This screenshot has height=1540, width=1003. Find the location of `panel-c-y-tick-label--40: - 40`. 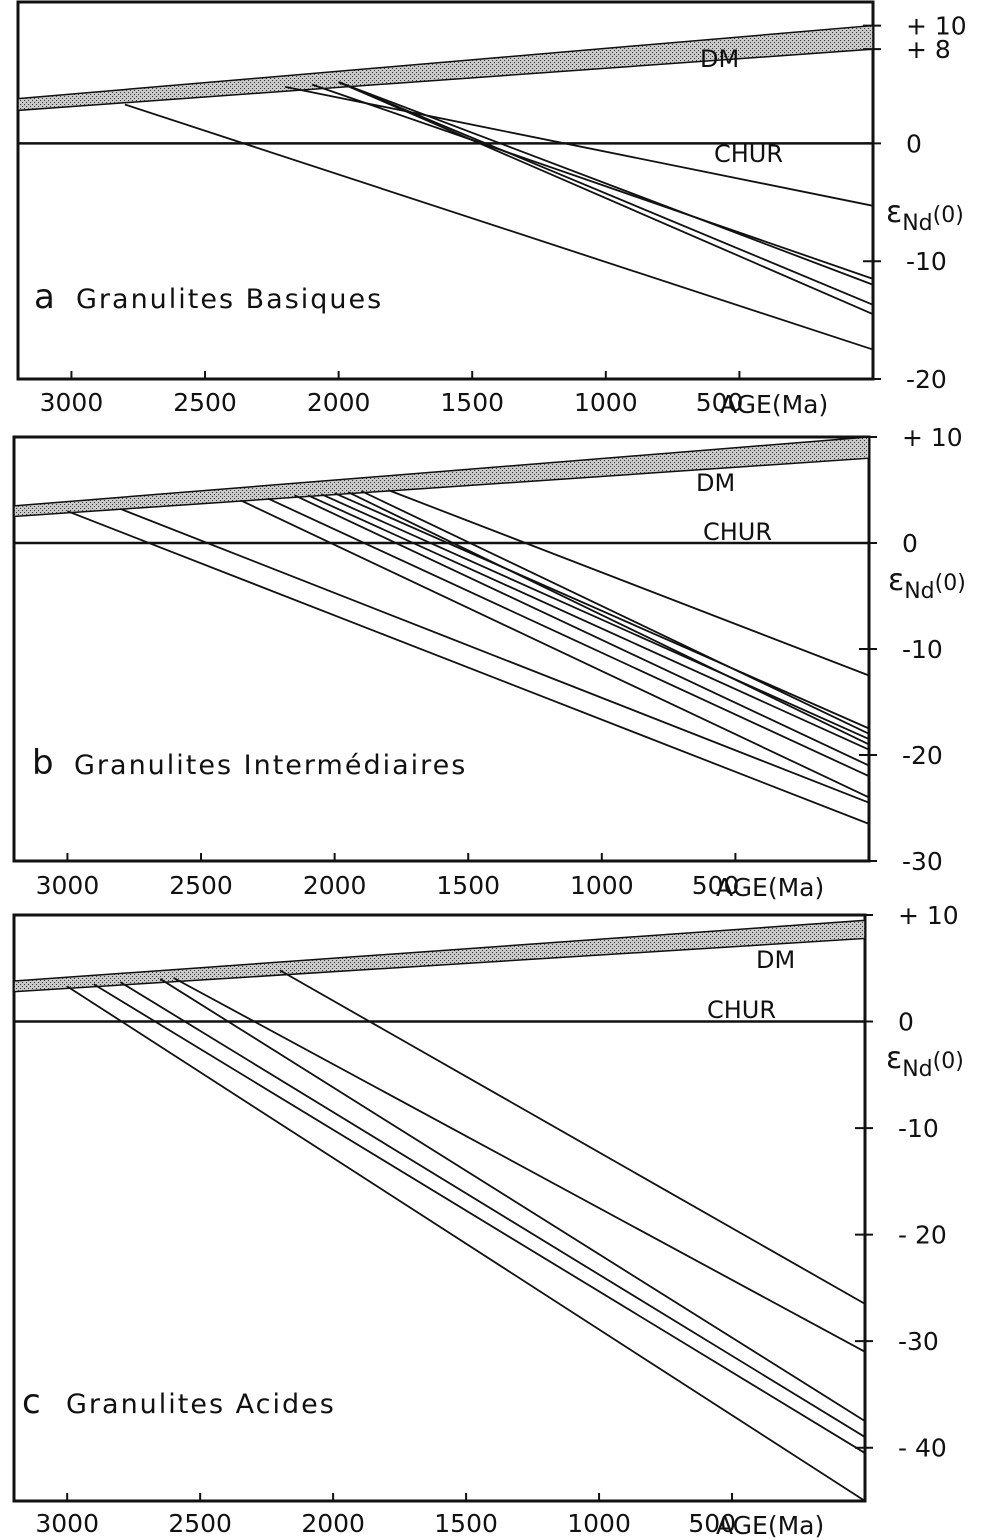

panel-c-y-tick-label--40: - 40 is located at coordinates (922, 1448).